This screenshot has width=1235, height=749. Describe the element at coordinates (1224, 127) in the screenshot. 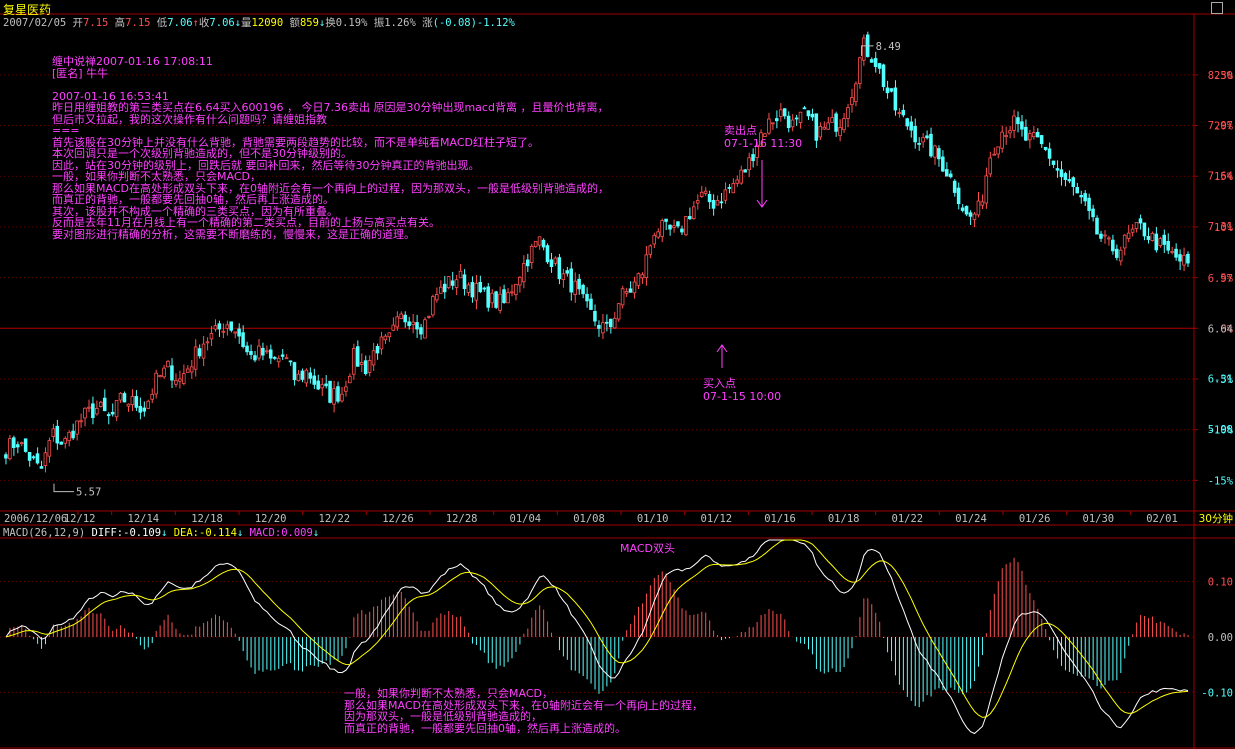

I see `pct-tick-label: 20%` at that location.